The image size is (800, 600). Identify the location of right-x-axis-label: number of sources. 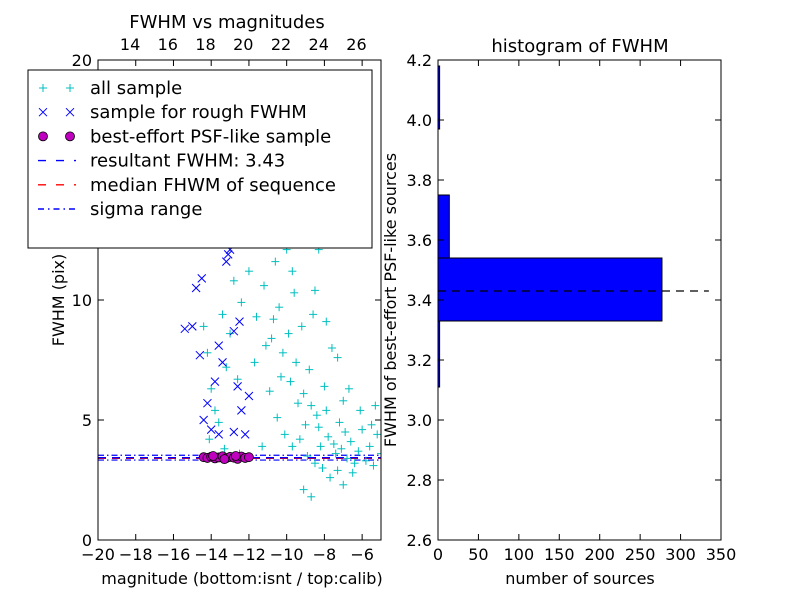
(580, 578).